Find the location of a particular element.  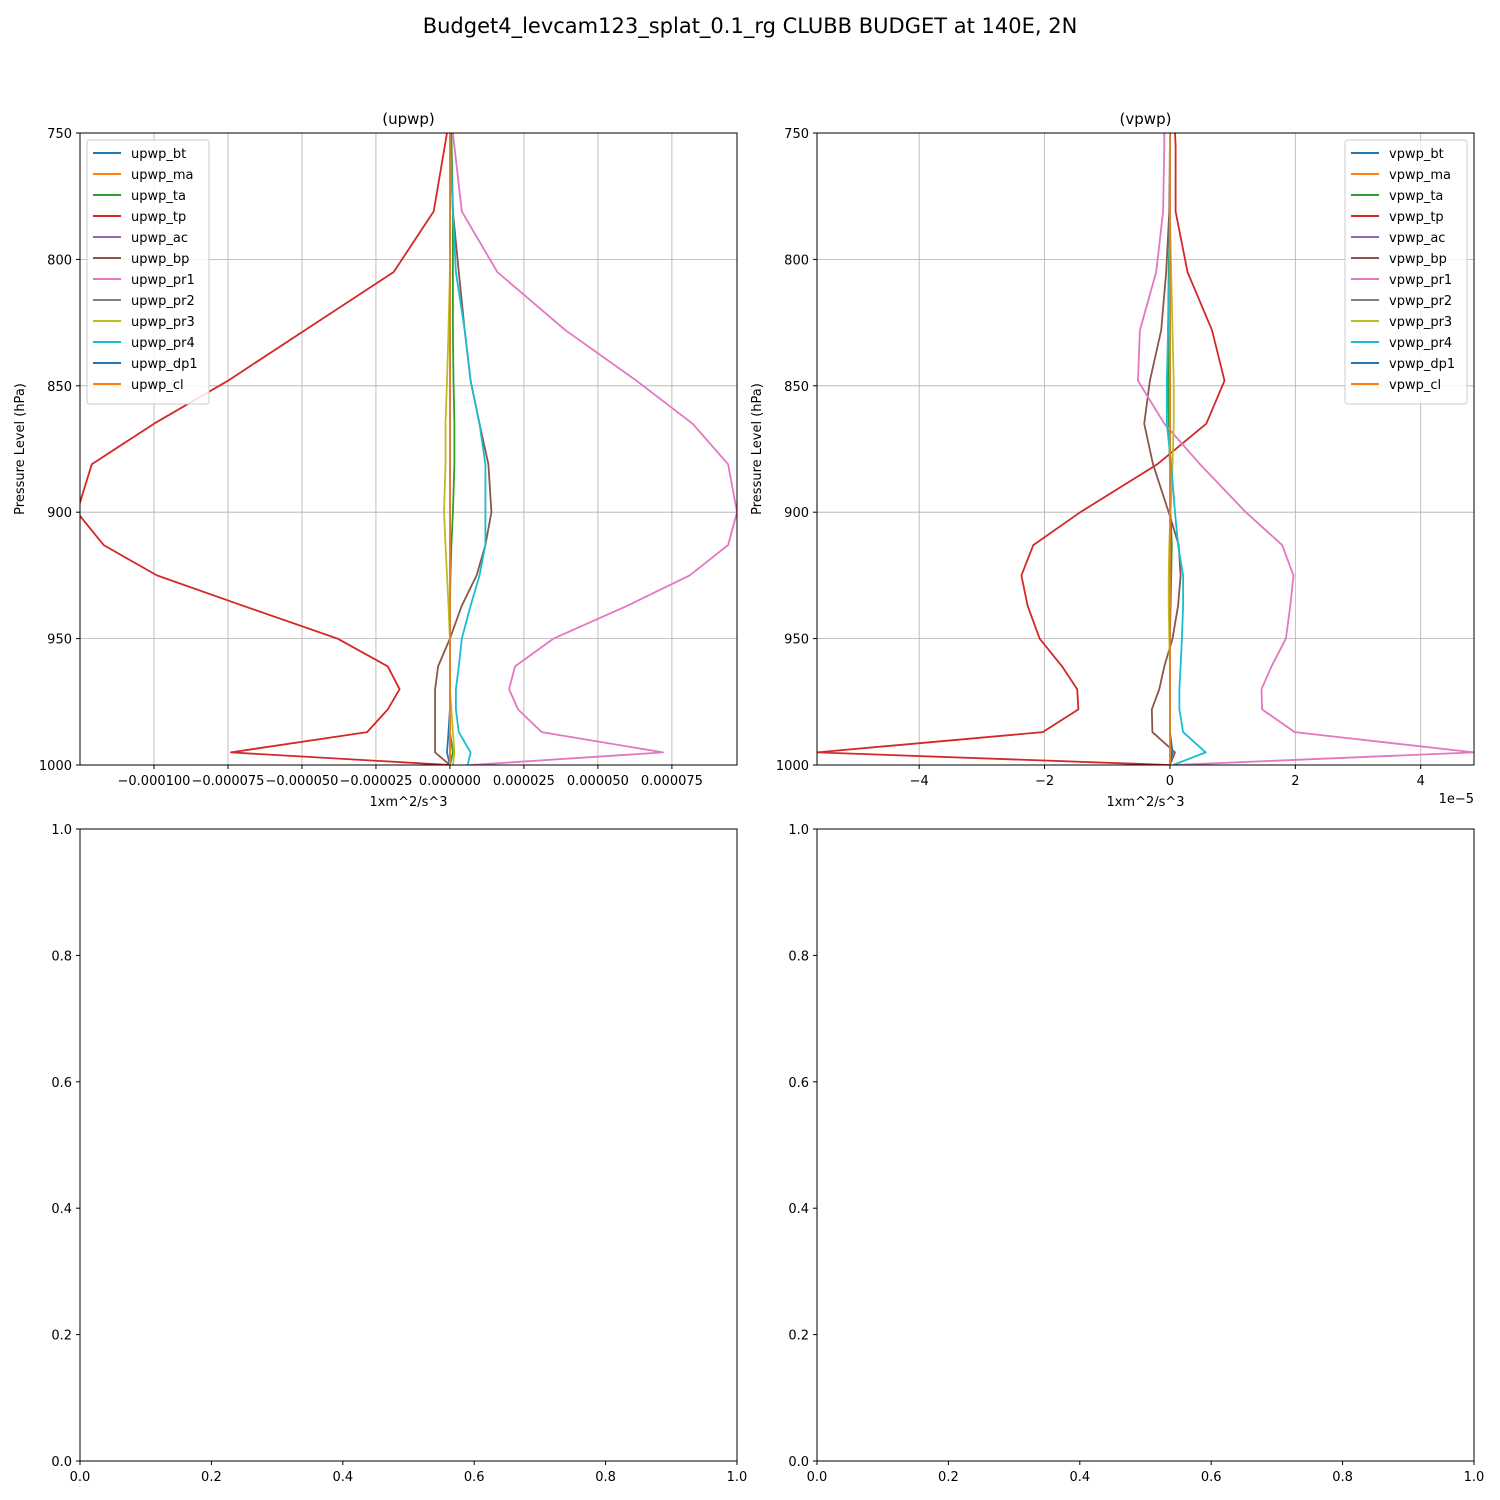

series-line-upwp_pr3 is located at coordinates (449, 449).